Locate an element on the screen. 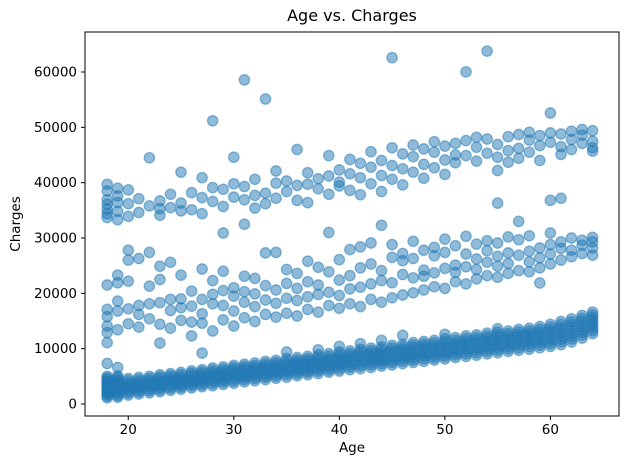  y-tick-label: 40000 is located at coordinates (55, 183).